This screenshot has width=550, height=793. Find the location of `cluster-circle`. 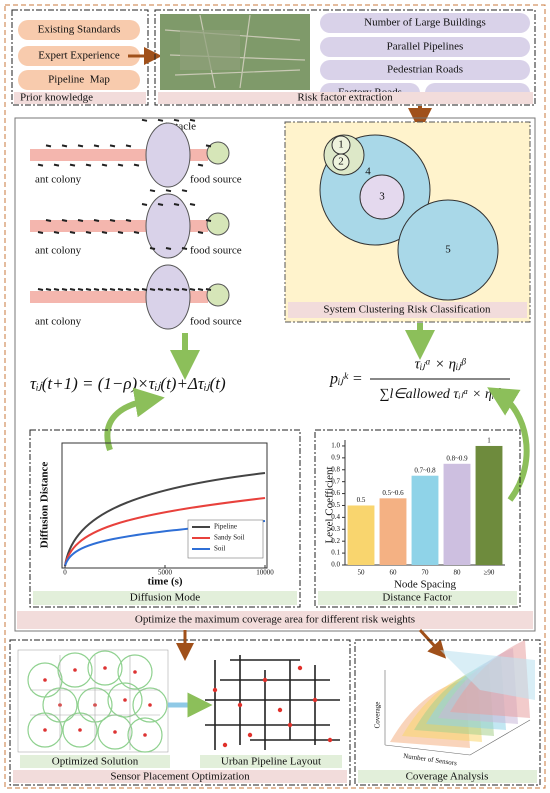

cluster-circle is located at coordinates (382, 197).